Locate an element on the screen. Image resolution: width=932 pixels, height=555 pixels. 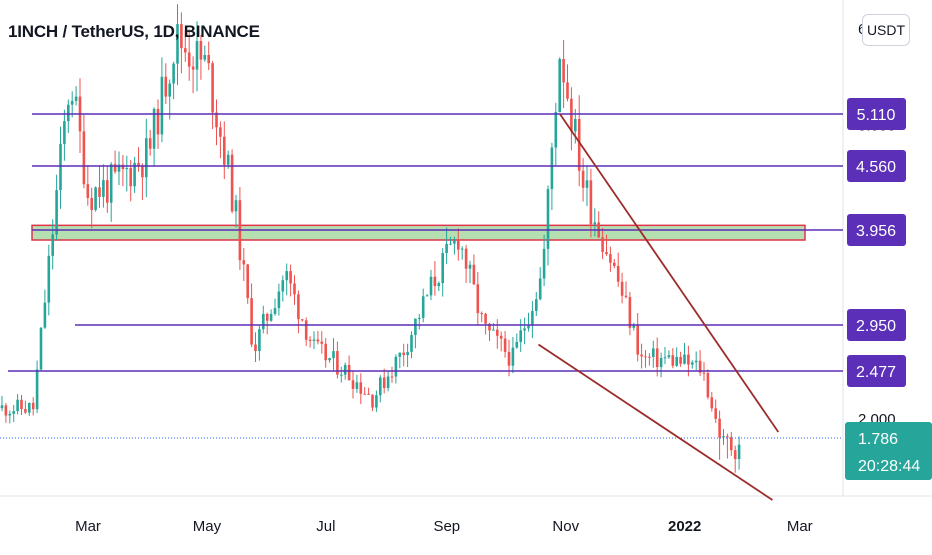
x-tick-label: Jul is located at coordinates (325, 526).